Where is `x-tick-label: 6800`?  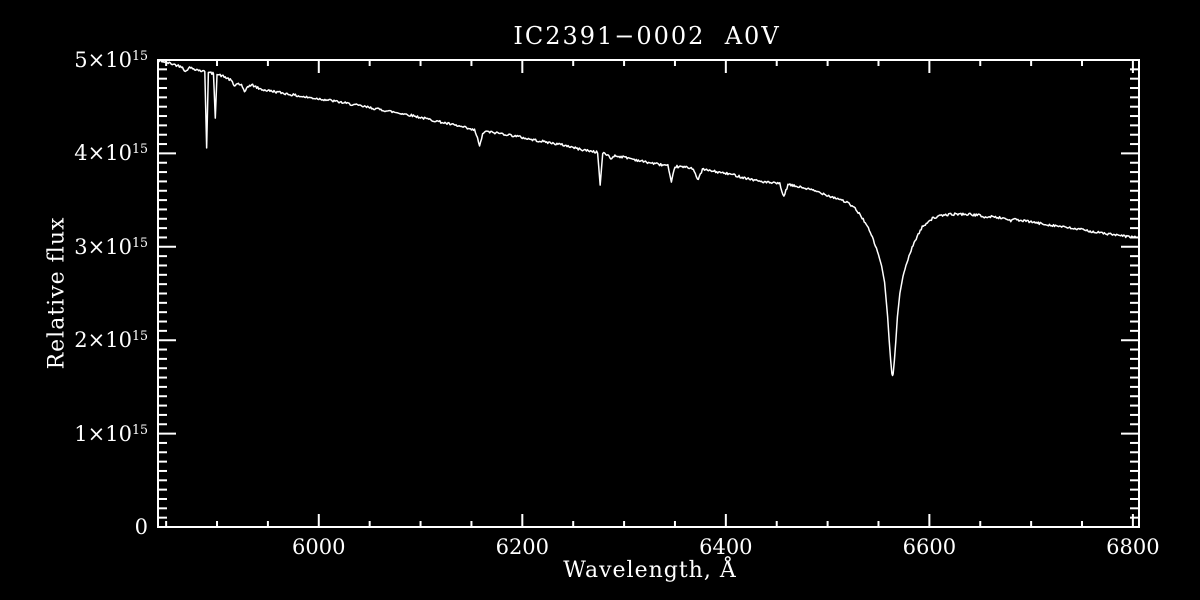
x-tick-label: 6800 is located at coordinates (1133, 547).